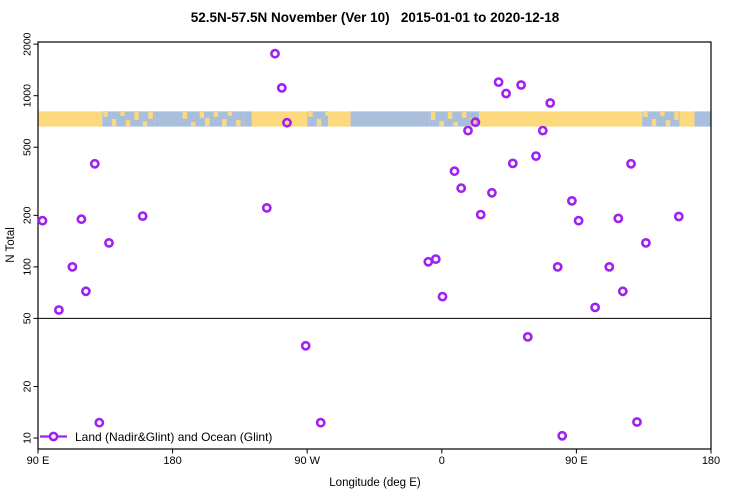 The image size is (750, 500). What do you see at coordinates (28, 387) in the screenshot?
I see `y-tick-label: 20` at bounding box center [28, 387].